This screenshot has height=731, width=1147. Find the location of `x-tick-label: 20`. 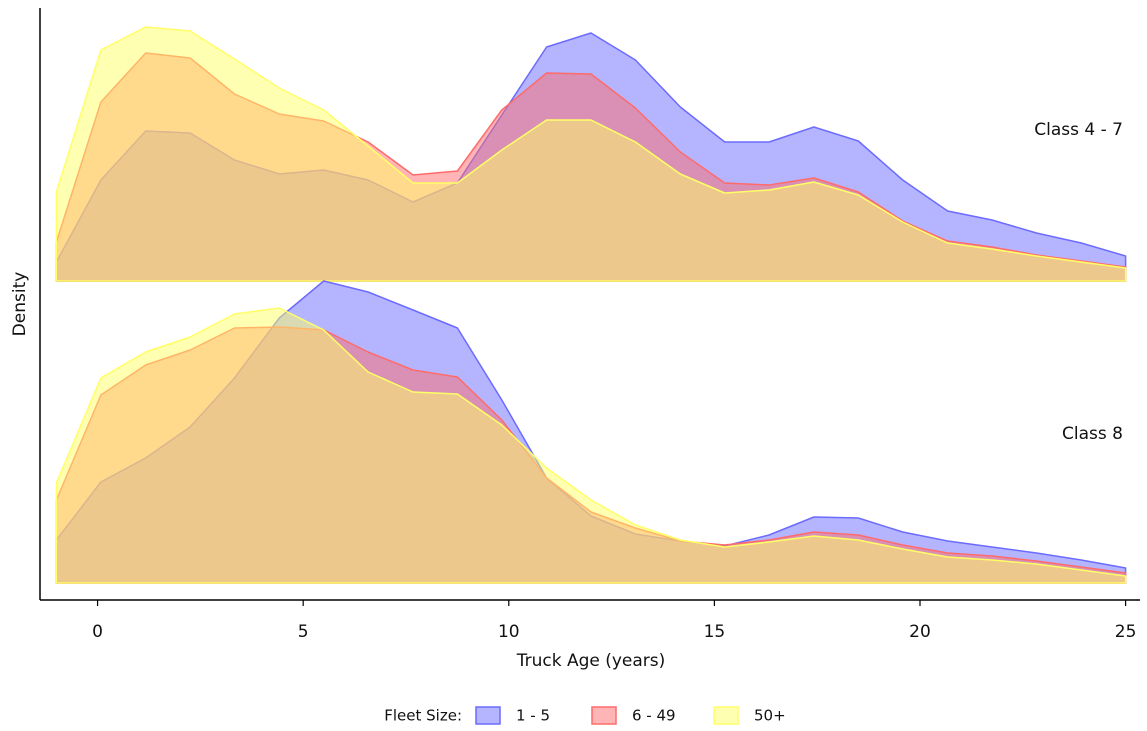

x-tick-label: 20 is located at coordinates (920, 632).